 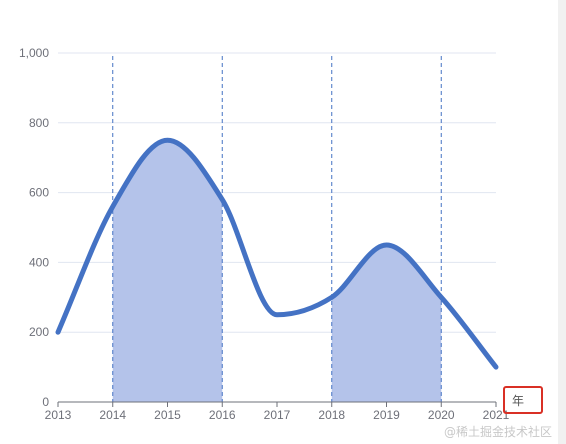 I want to click on y-tick-label: 0, so click(x=45, y=402).